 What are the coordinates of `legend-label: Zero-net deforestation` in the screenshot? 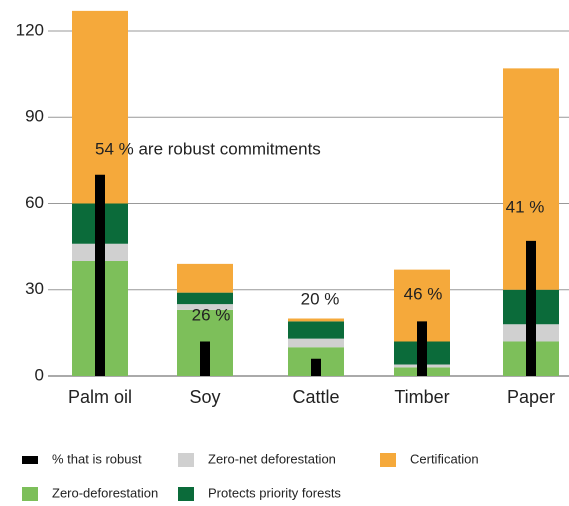 It's located at (272, 458).